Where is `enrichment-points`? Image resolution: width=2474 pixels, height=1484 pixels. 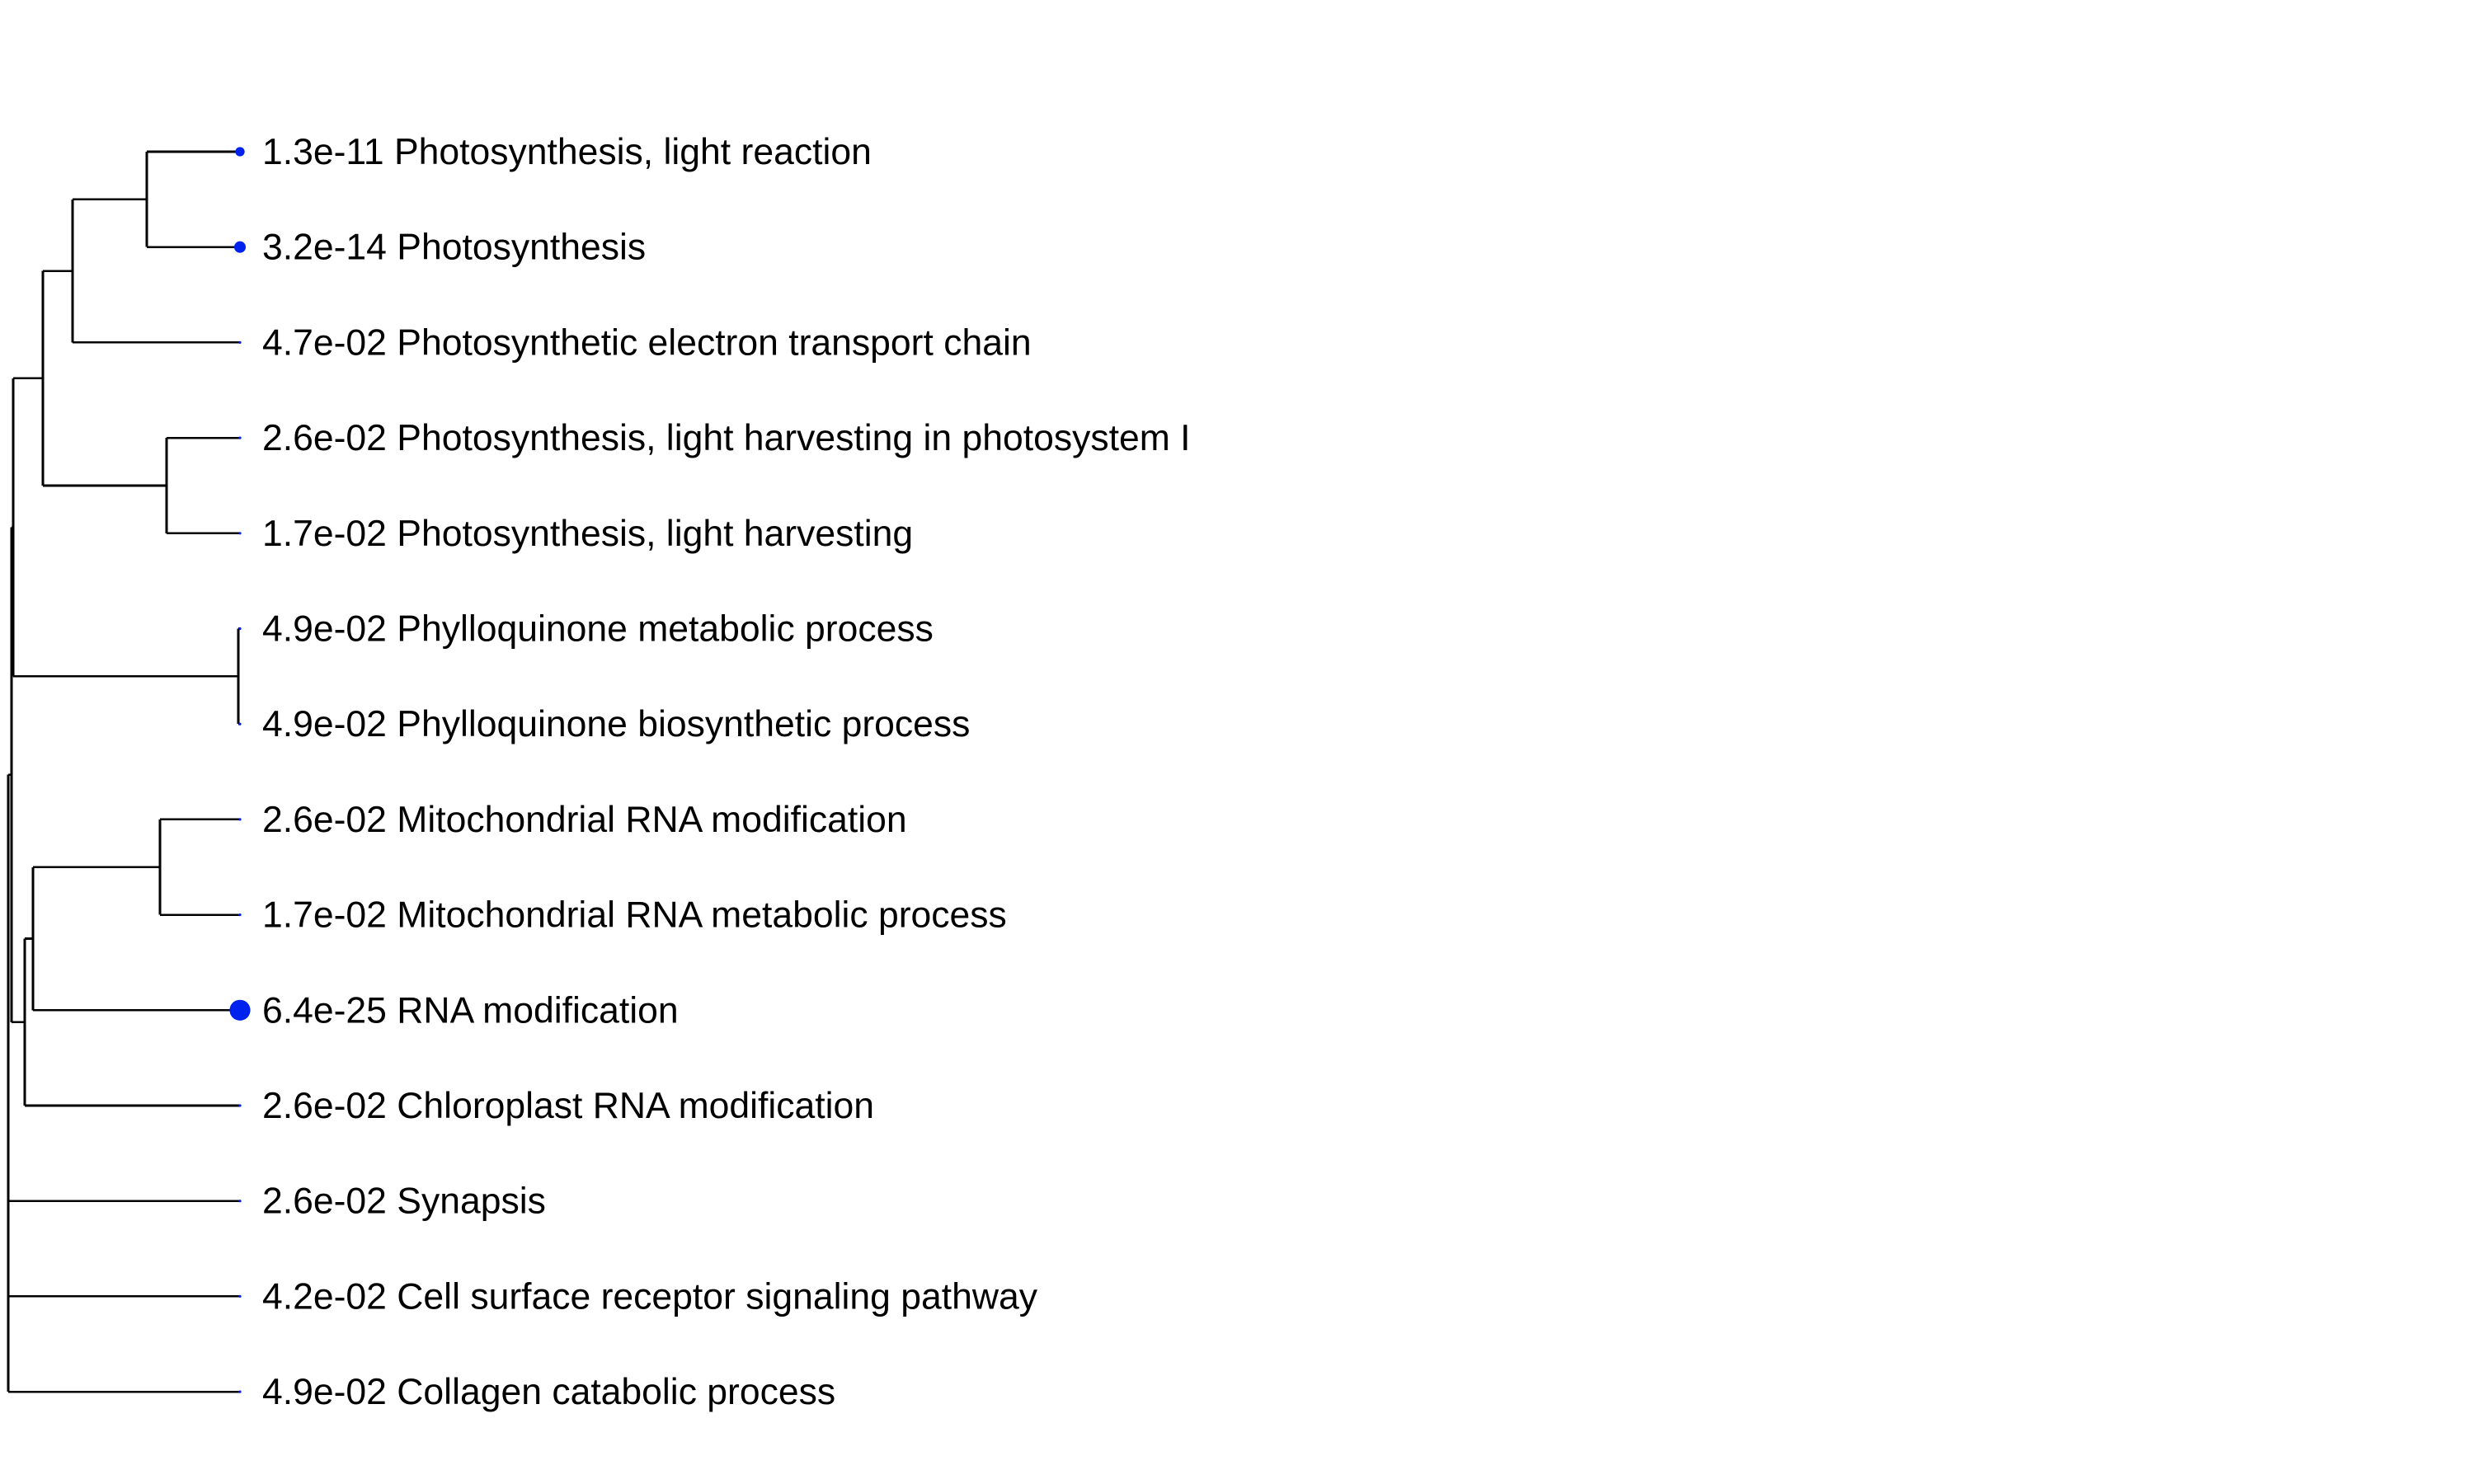
enrichment-points is located at coordinates (240, 770).